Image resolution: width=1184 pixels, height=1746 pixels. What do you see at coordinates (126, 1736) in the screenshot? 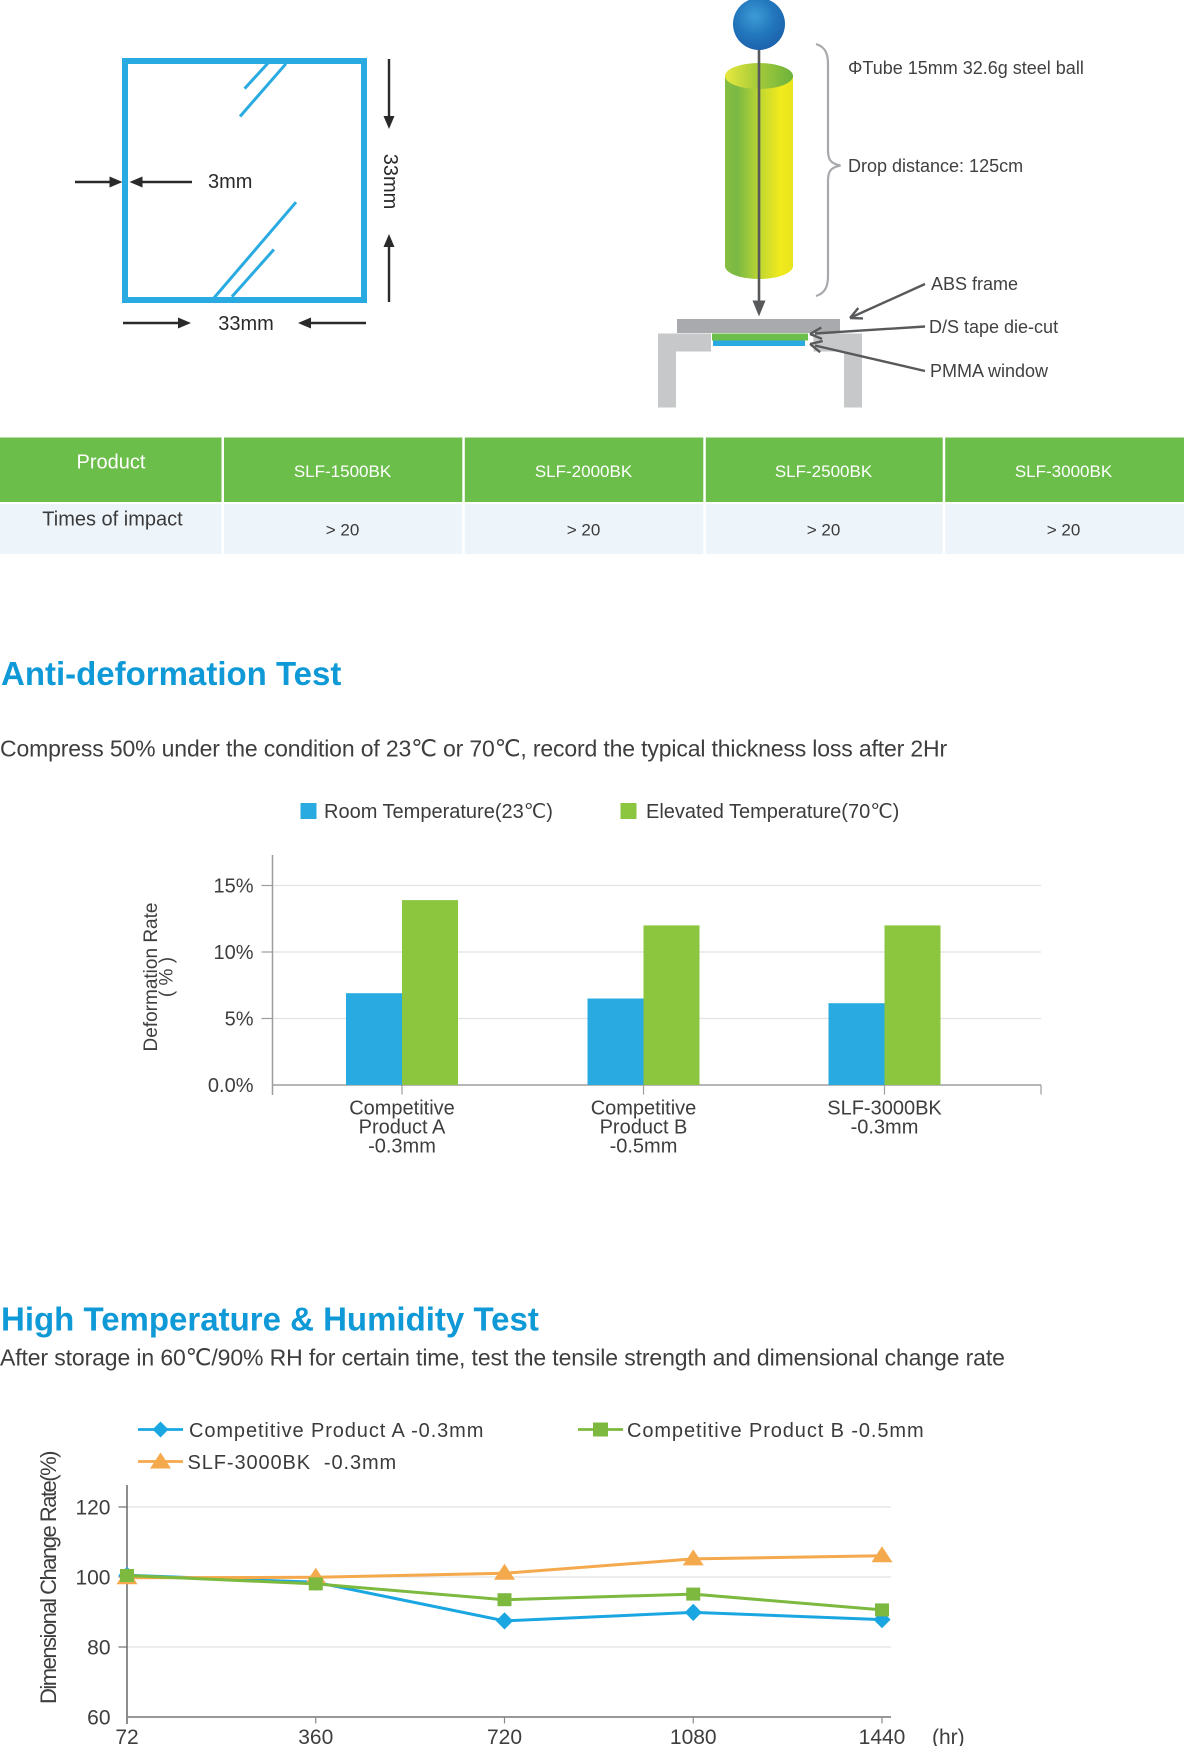
I see `svg-text: 72` at bounding box center [126, 1736].